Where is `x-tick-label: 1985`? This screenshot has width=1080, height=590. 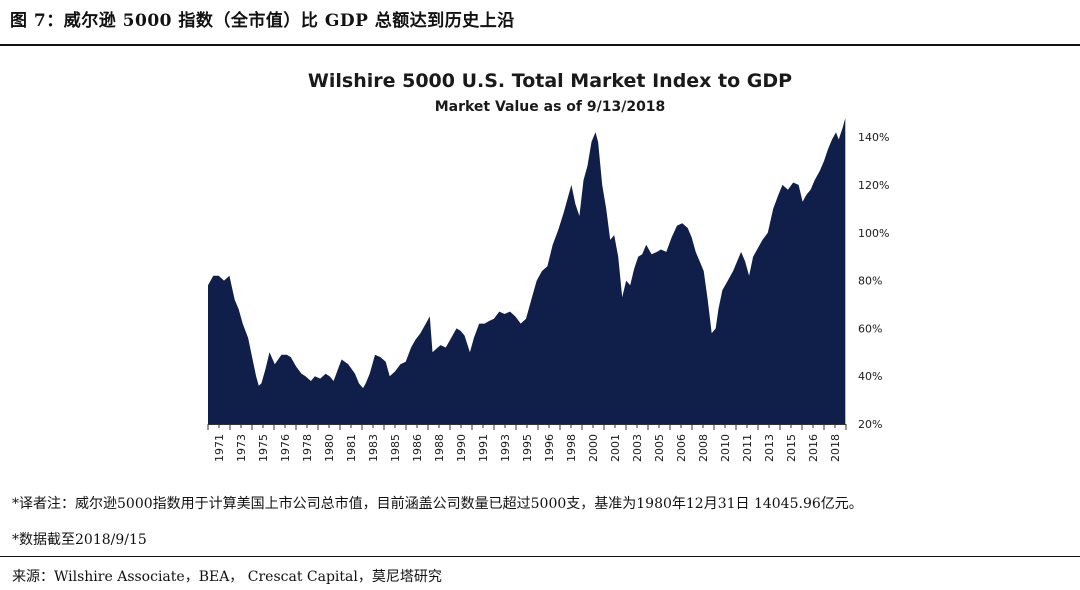
x-tick-label: 1985 is located at coordinates (395, 448).